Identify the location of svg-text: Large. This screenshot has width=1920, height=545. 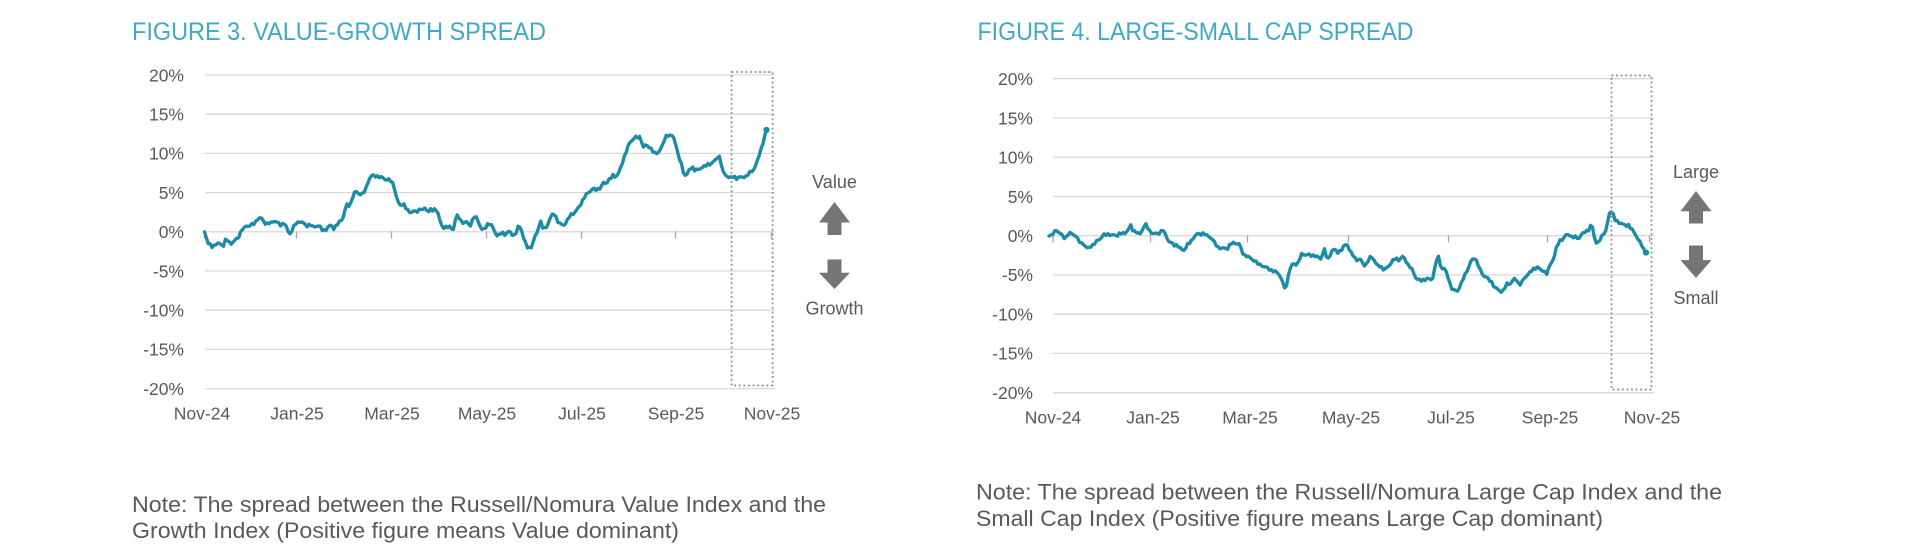
(1696, 172).